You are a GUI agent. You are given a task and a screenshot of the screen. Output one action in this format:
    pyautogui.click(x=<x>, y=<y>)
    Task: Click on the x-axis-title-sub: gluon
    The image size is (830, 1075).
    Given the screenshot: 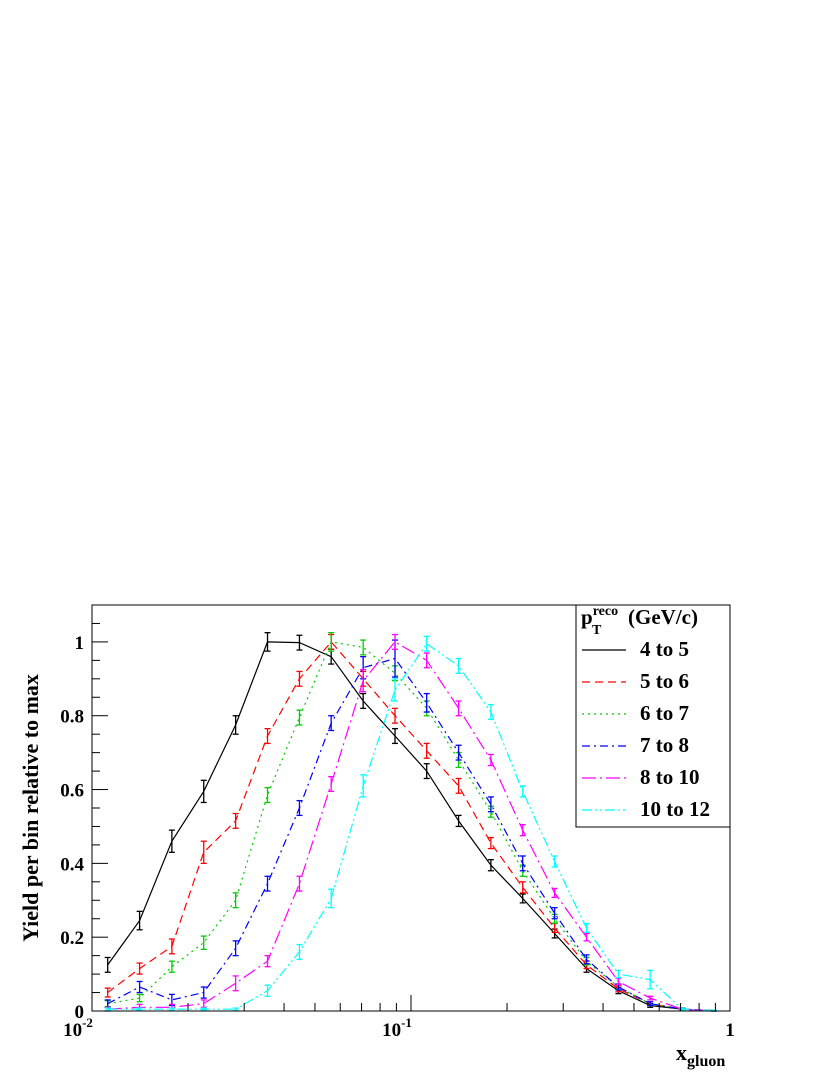 What is the action you would take?
    pyautogui.click(x=706, y=1061)
    